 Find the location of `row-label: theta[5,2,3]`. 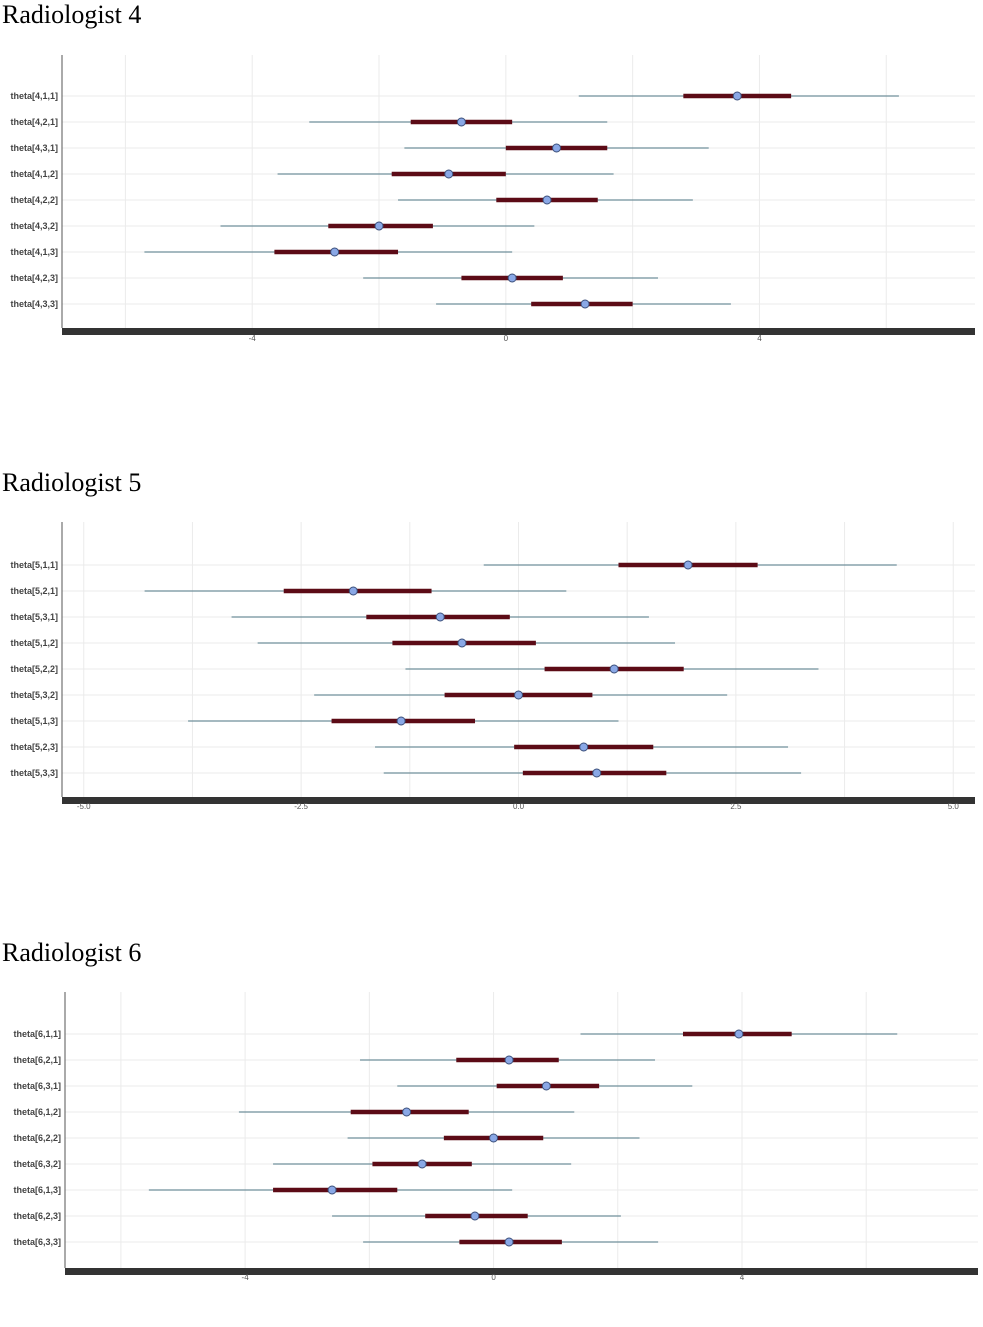

row-label: theta[5,2,3] is located at coordinates (34, 747).